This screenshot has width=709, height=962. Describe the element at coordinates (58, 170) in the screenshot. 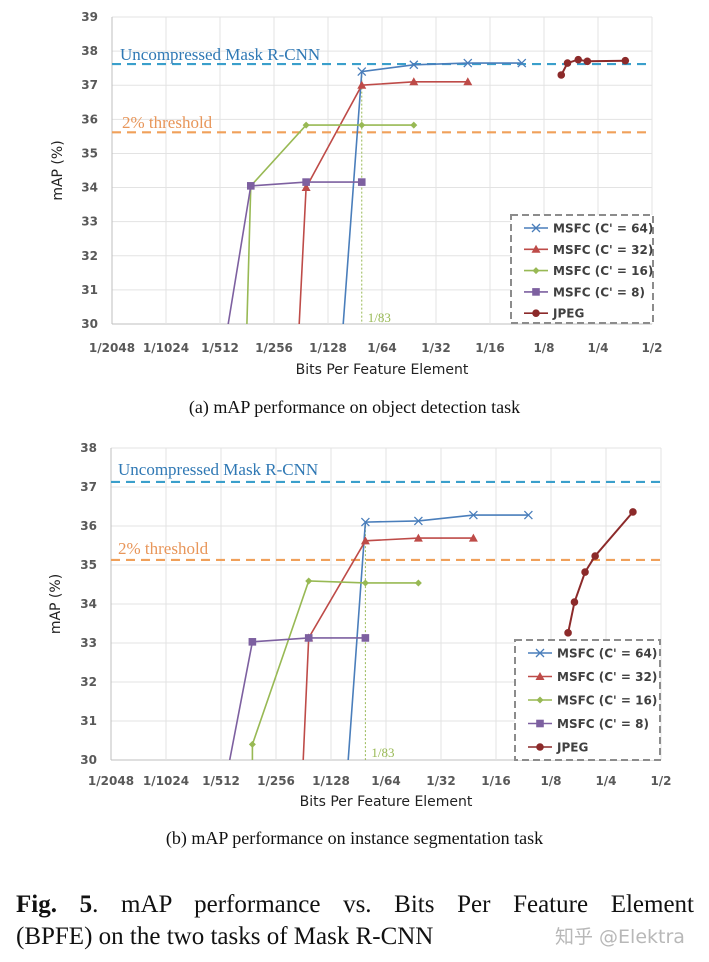

I see `y-axis-label: mAP (%)` at that location.